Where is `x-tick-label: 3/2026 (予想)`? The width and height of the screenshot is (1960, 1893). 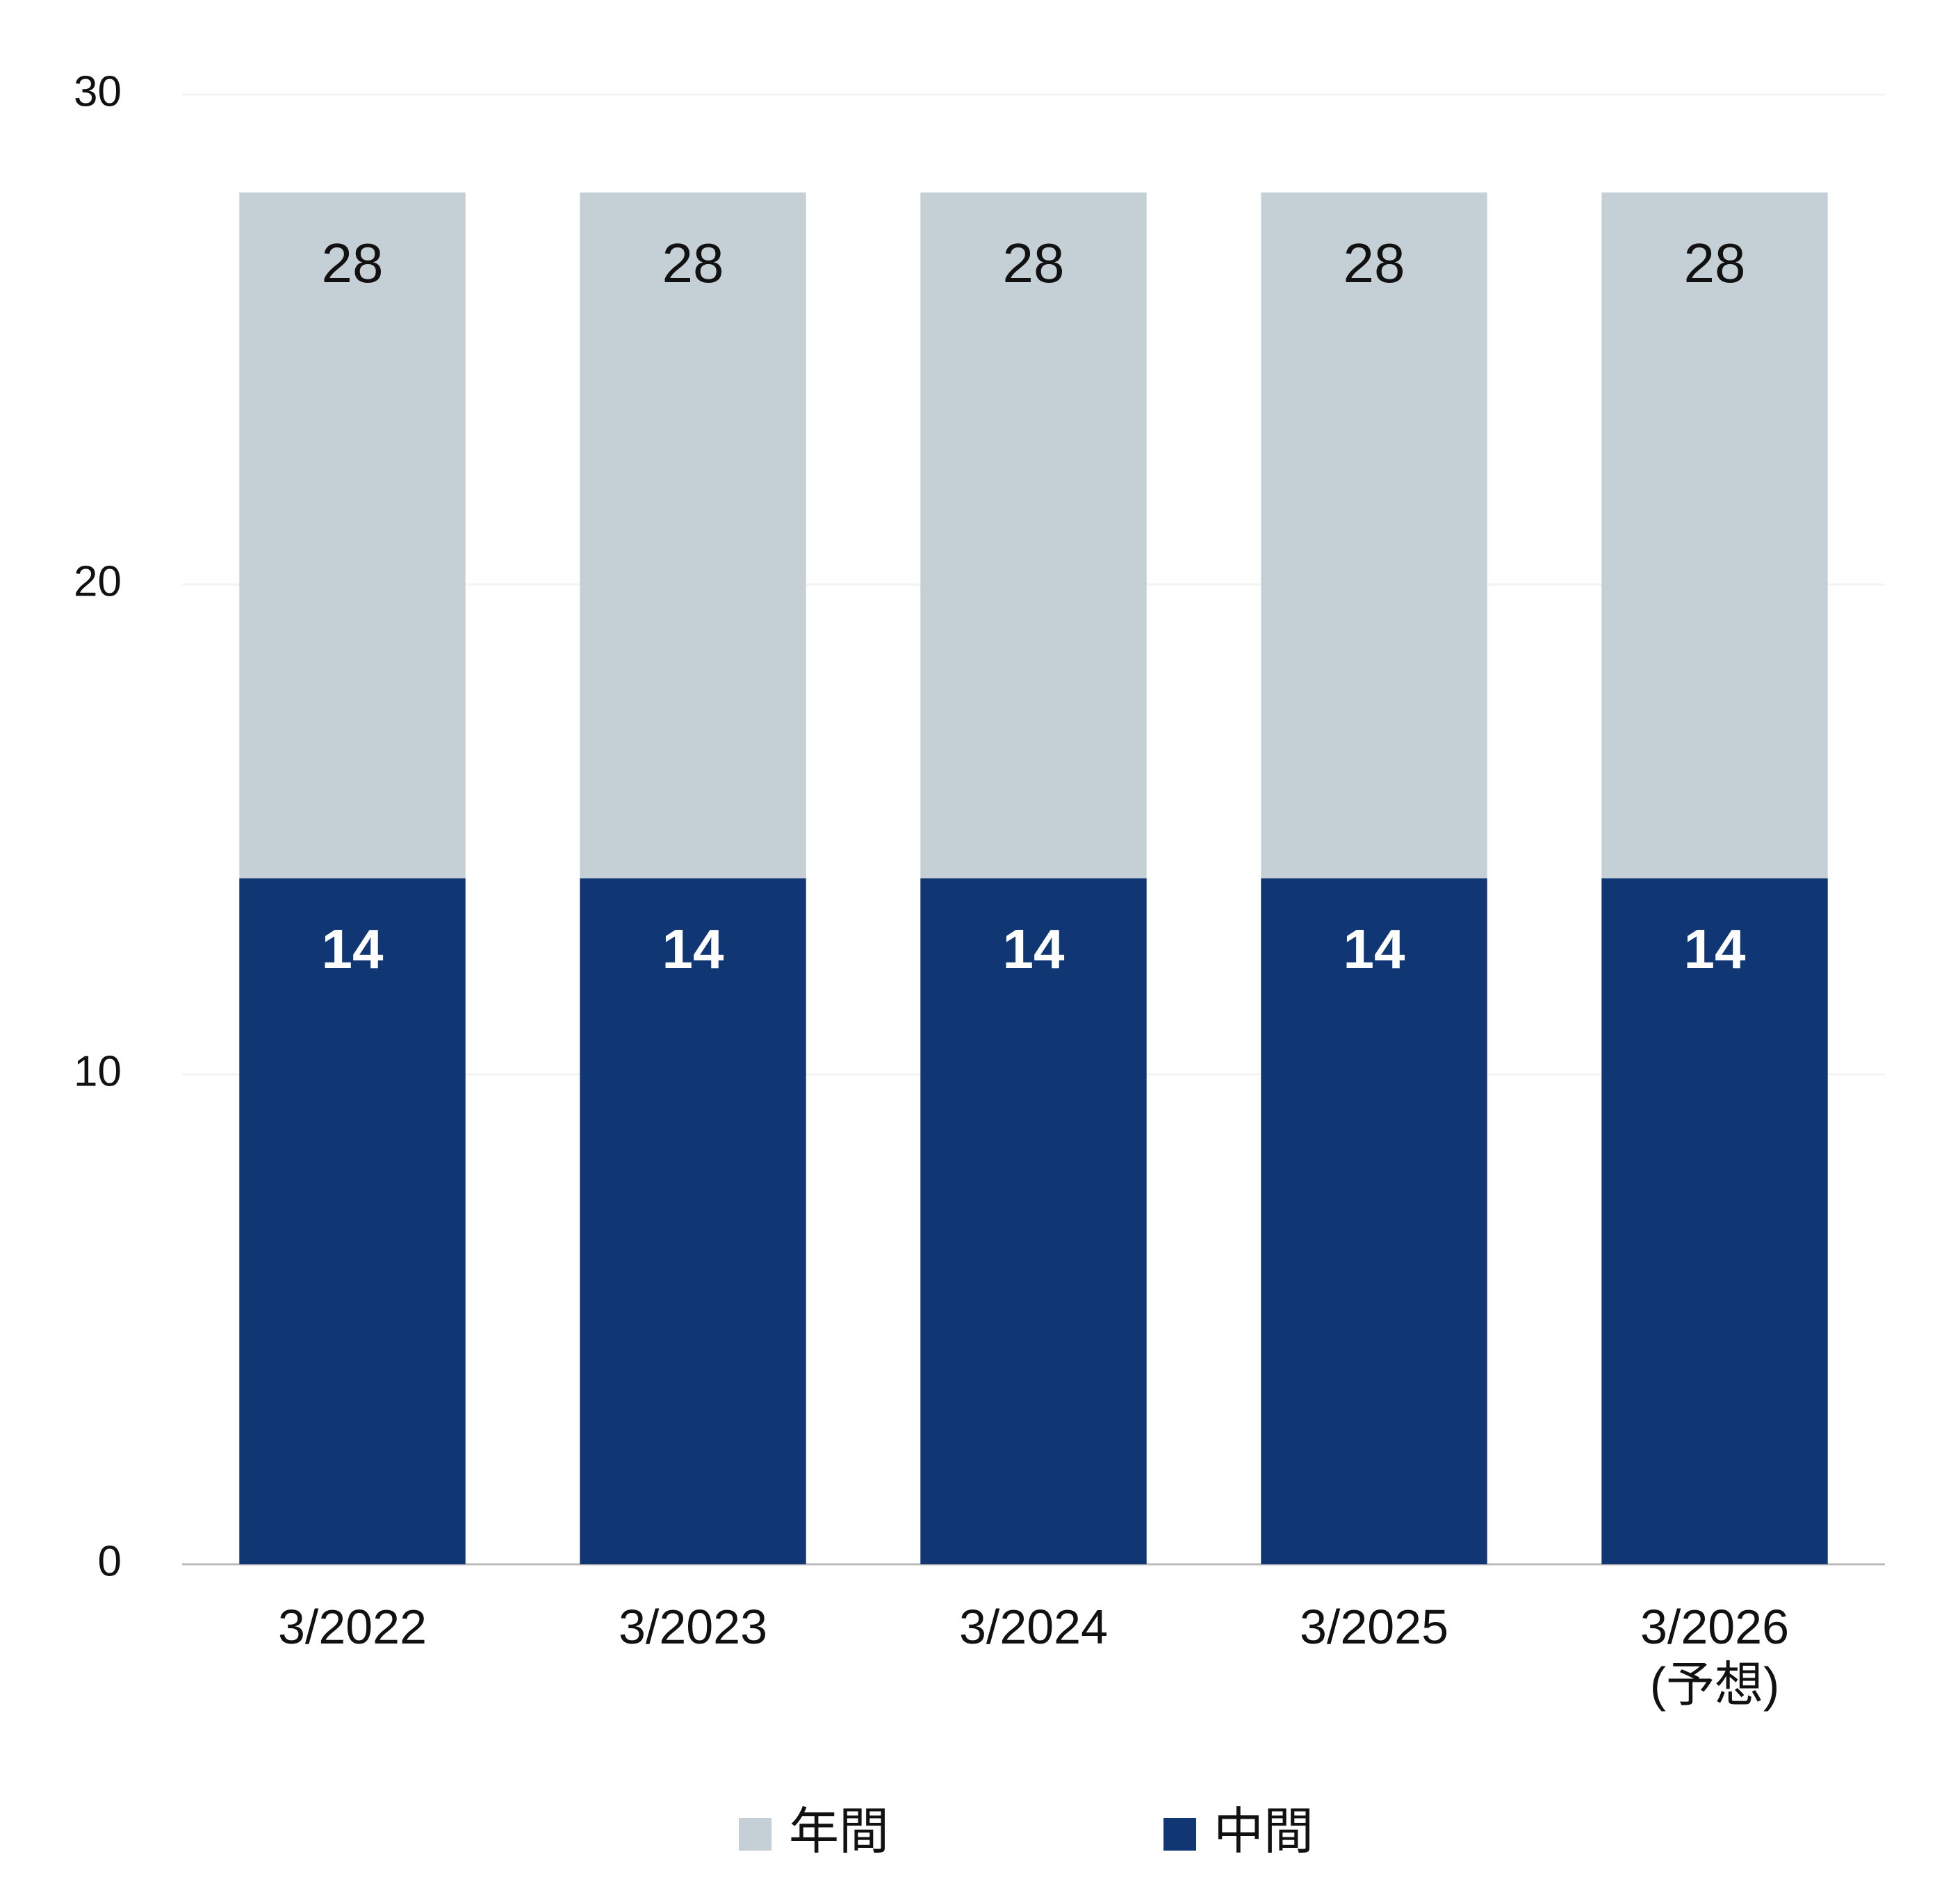 x-tick-label: 3/2026 (予想) is located at coordinates (1715, 1656).